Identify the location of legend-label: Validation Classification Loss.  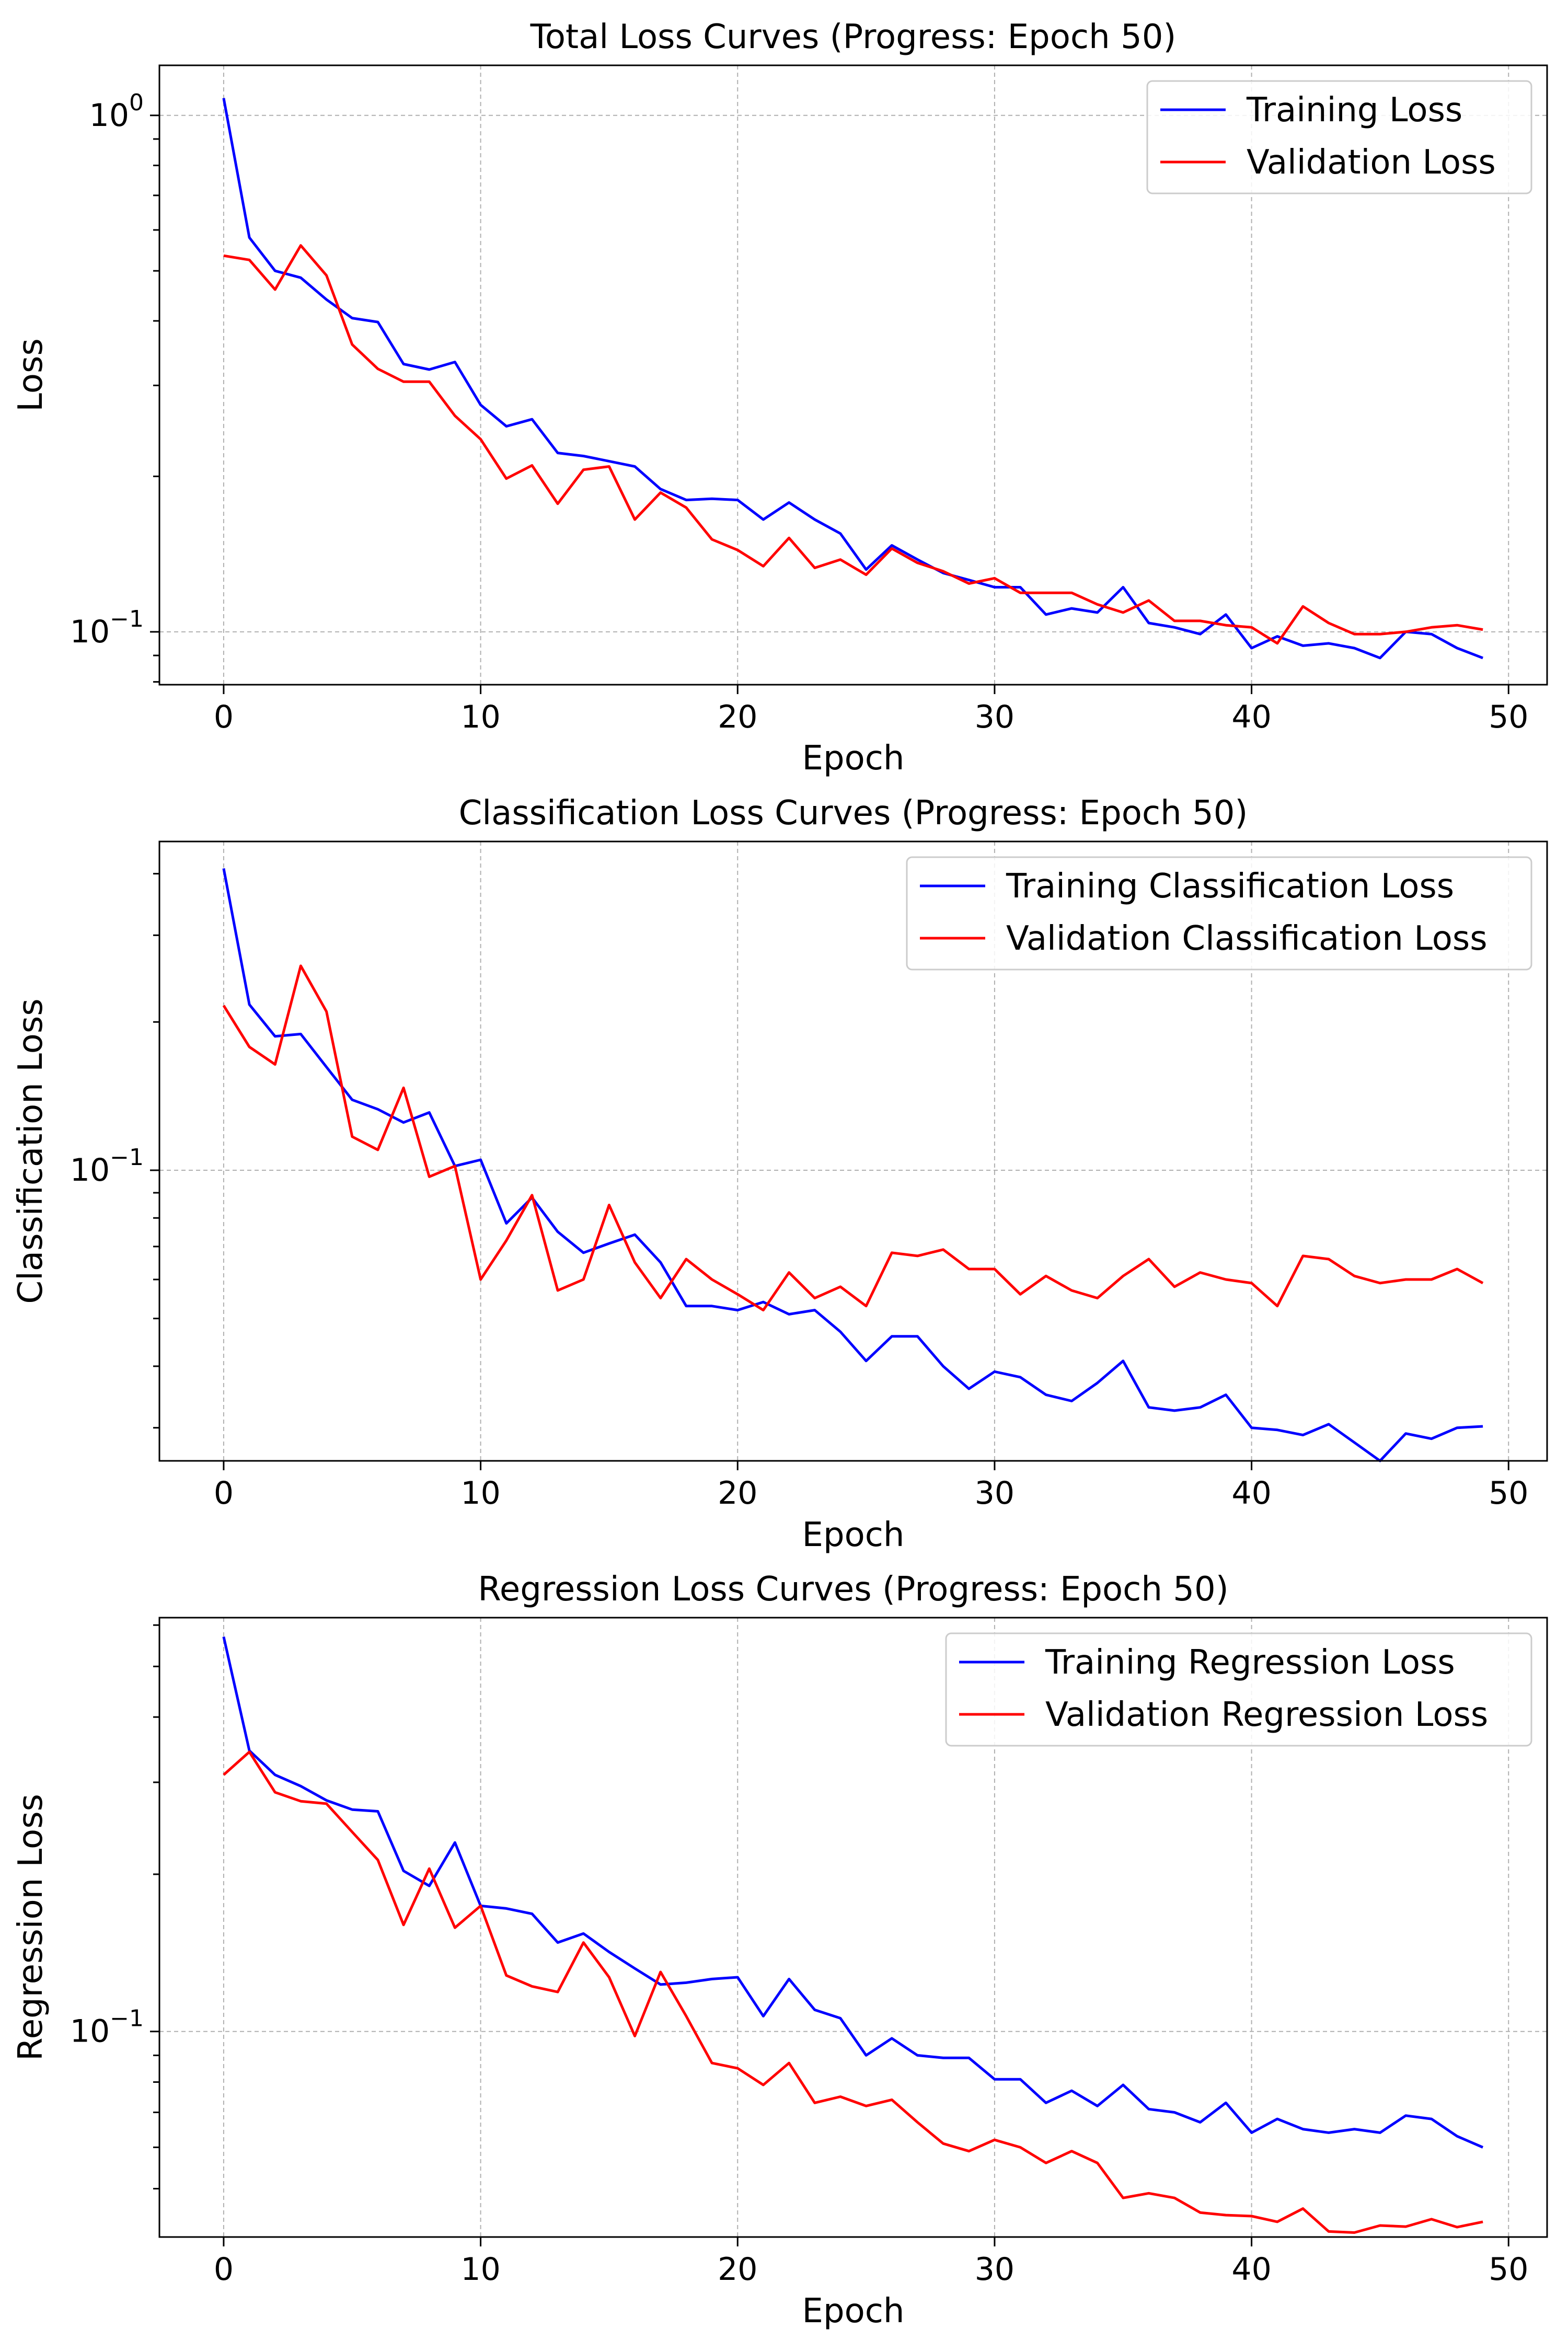
(1247, 938).